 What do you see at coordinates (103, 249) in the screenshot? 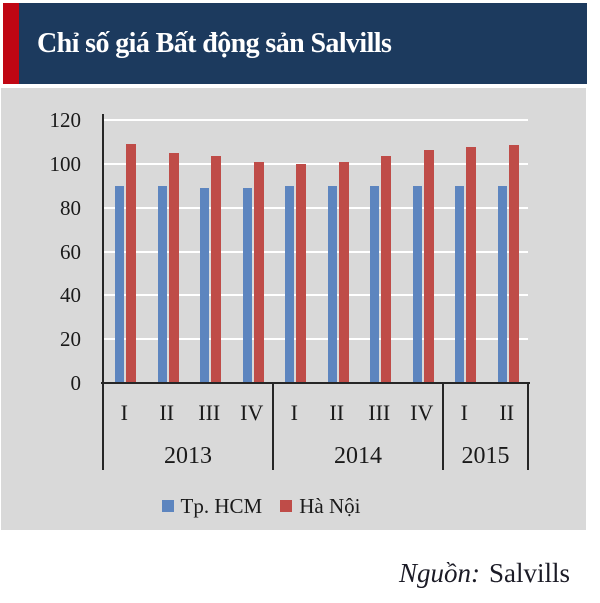
I see `y-axis-line` at bounding box center [103, 249].